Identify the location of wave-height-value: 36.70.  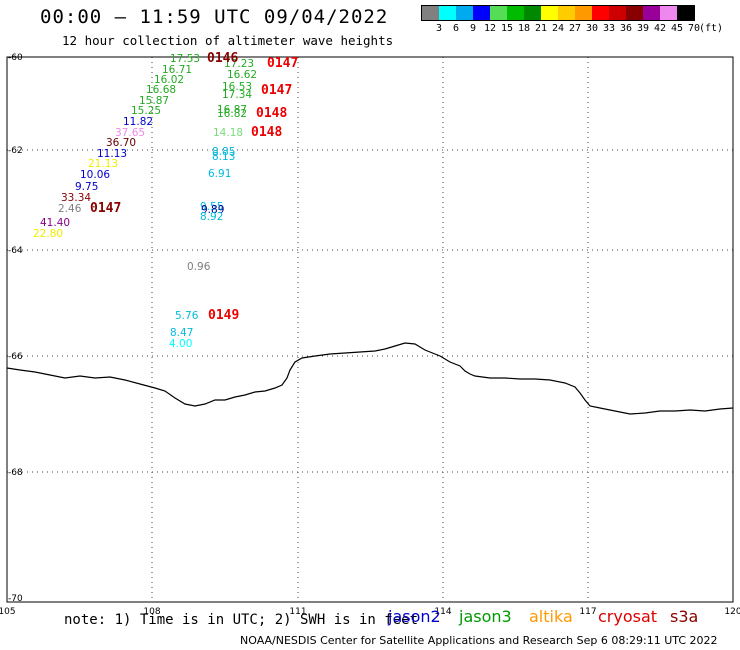
(121, 143).